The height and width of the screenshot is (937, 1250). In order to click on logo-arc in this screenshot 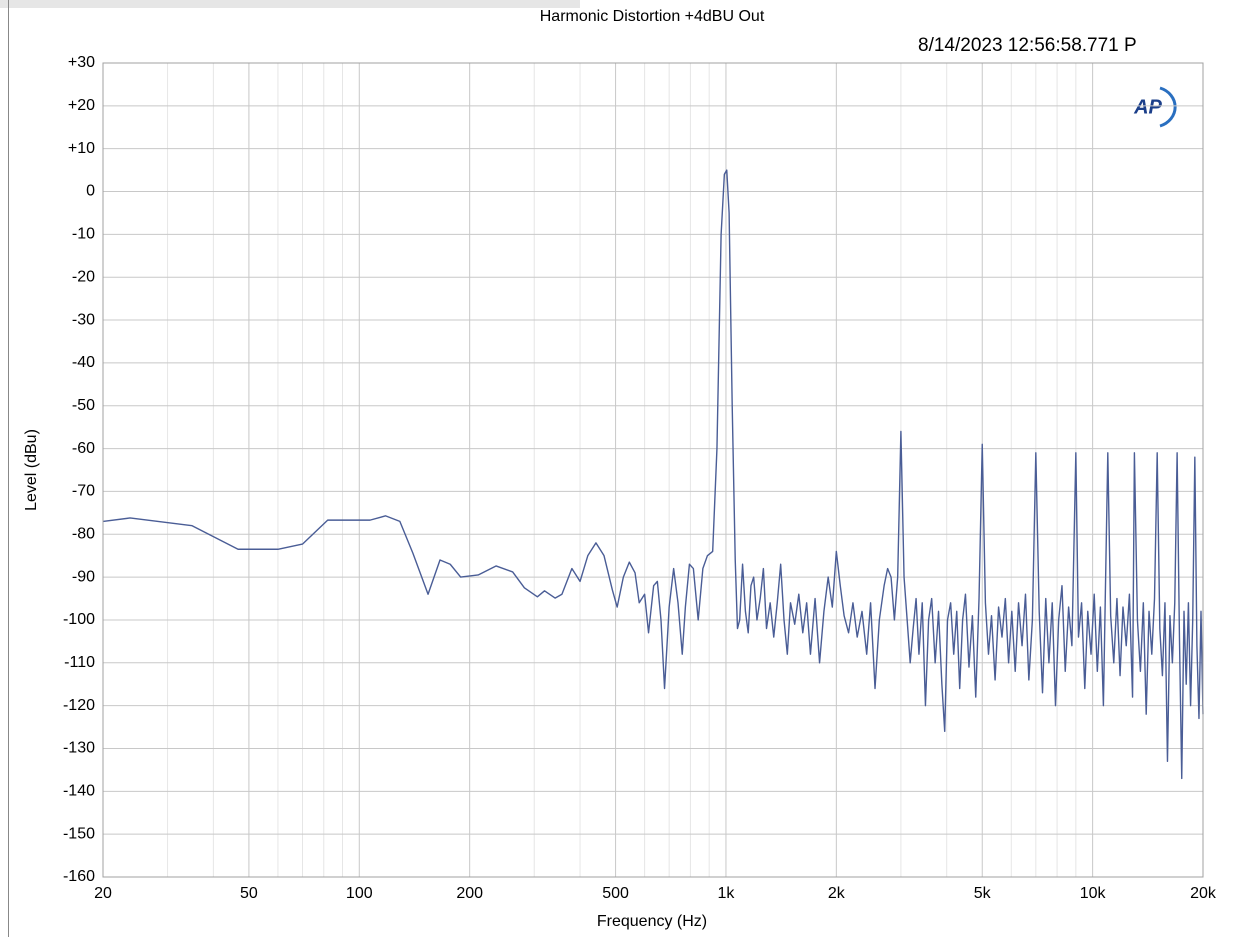, I will do `click(1168, 107)`.